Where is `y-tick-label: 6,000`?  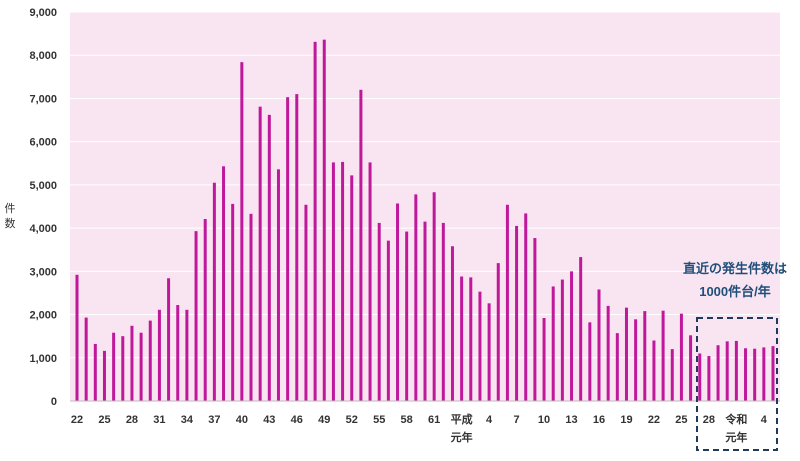 y-tick-label: 6,000 is located at coordinates (43, 143).